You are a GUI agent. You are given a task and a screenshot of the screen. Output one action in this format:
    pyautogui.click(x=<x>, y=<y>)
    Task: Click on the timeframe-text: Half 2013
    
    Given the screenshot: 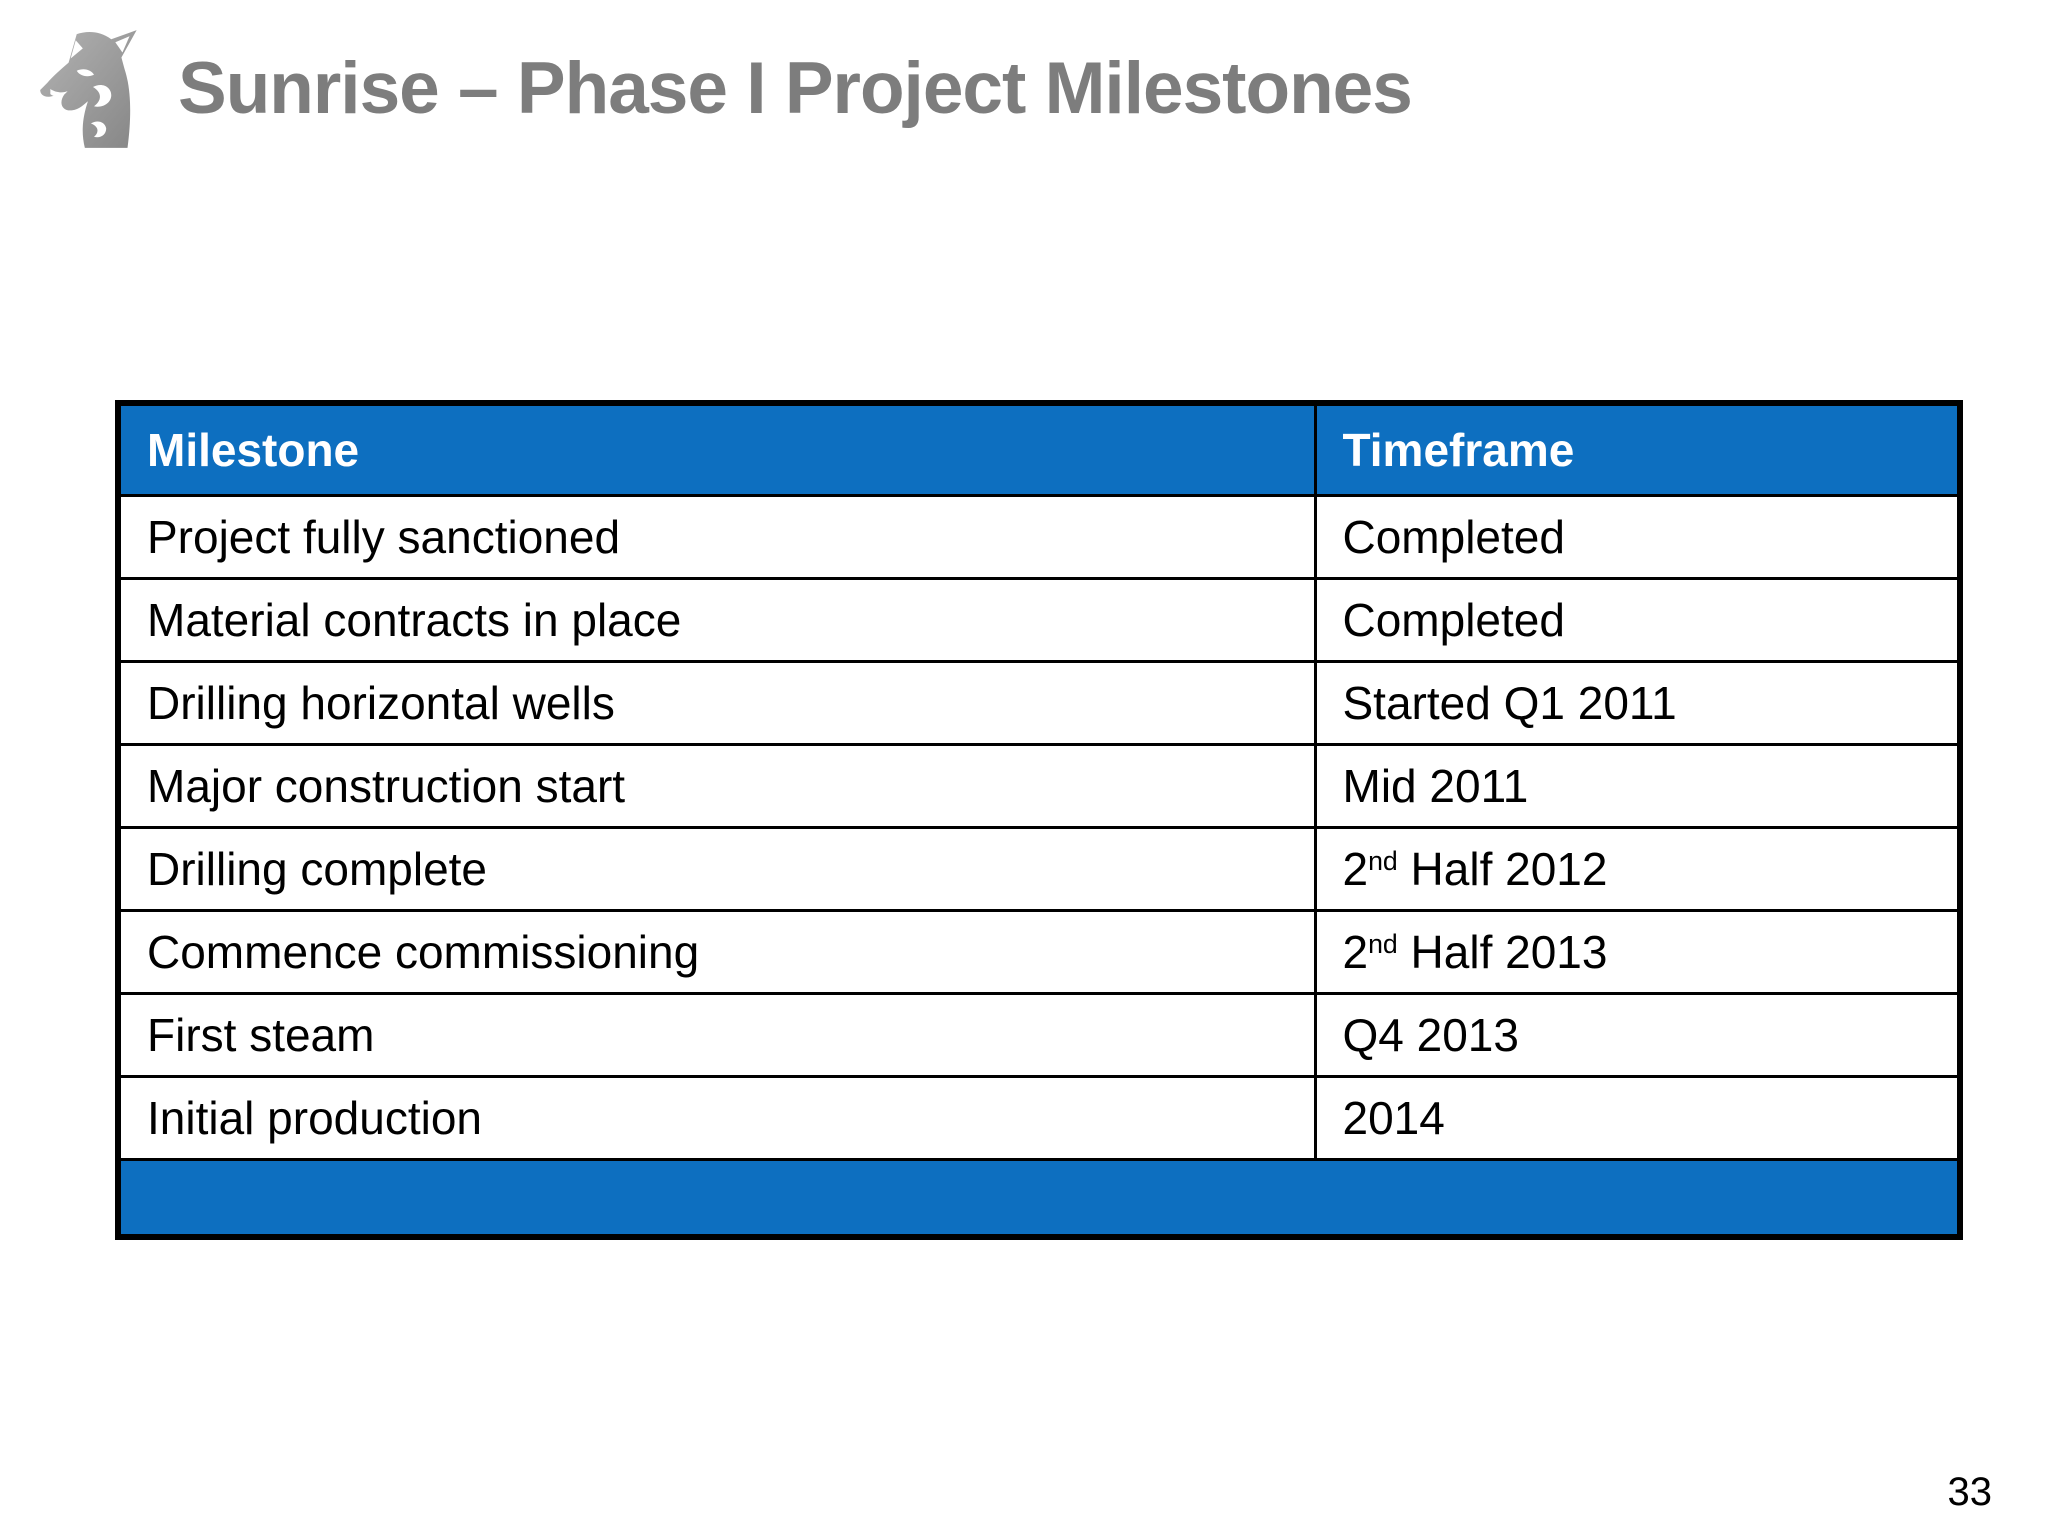 What is the action you would take?
    pyautogui.click(x=1502, y=951)
    